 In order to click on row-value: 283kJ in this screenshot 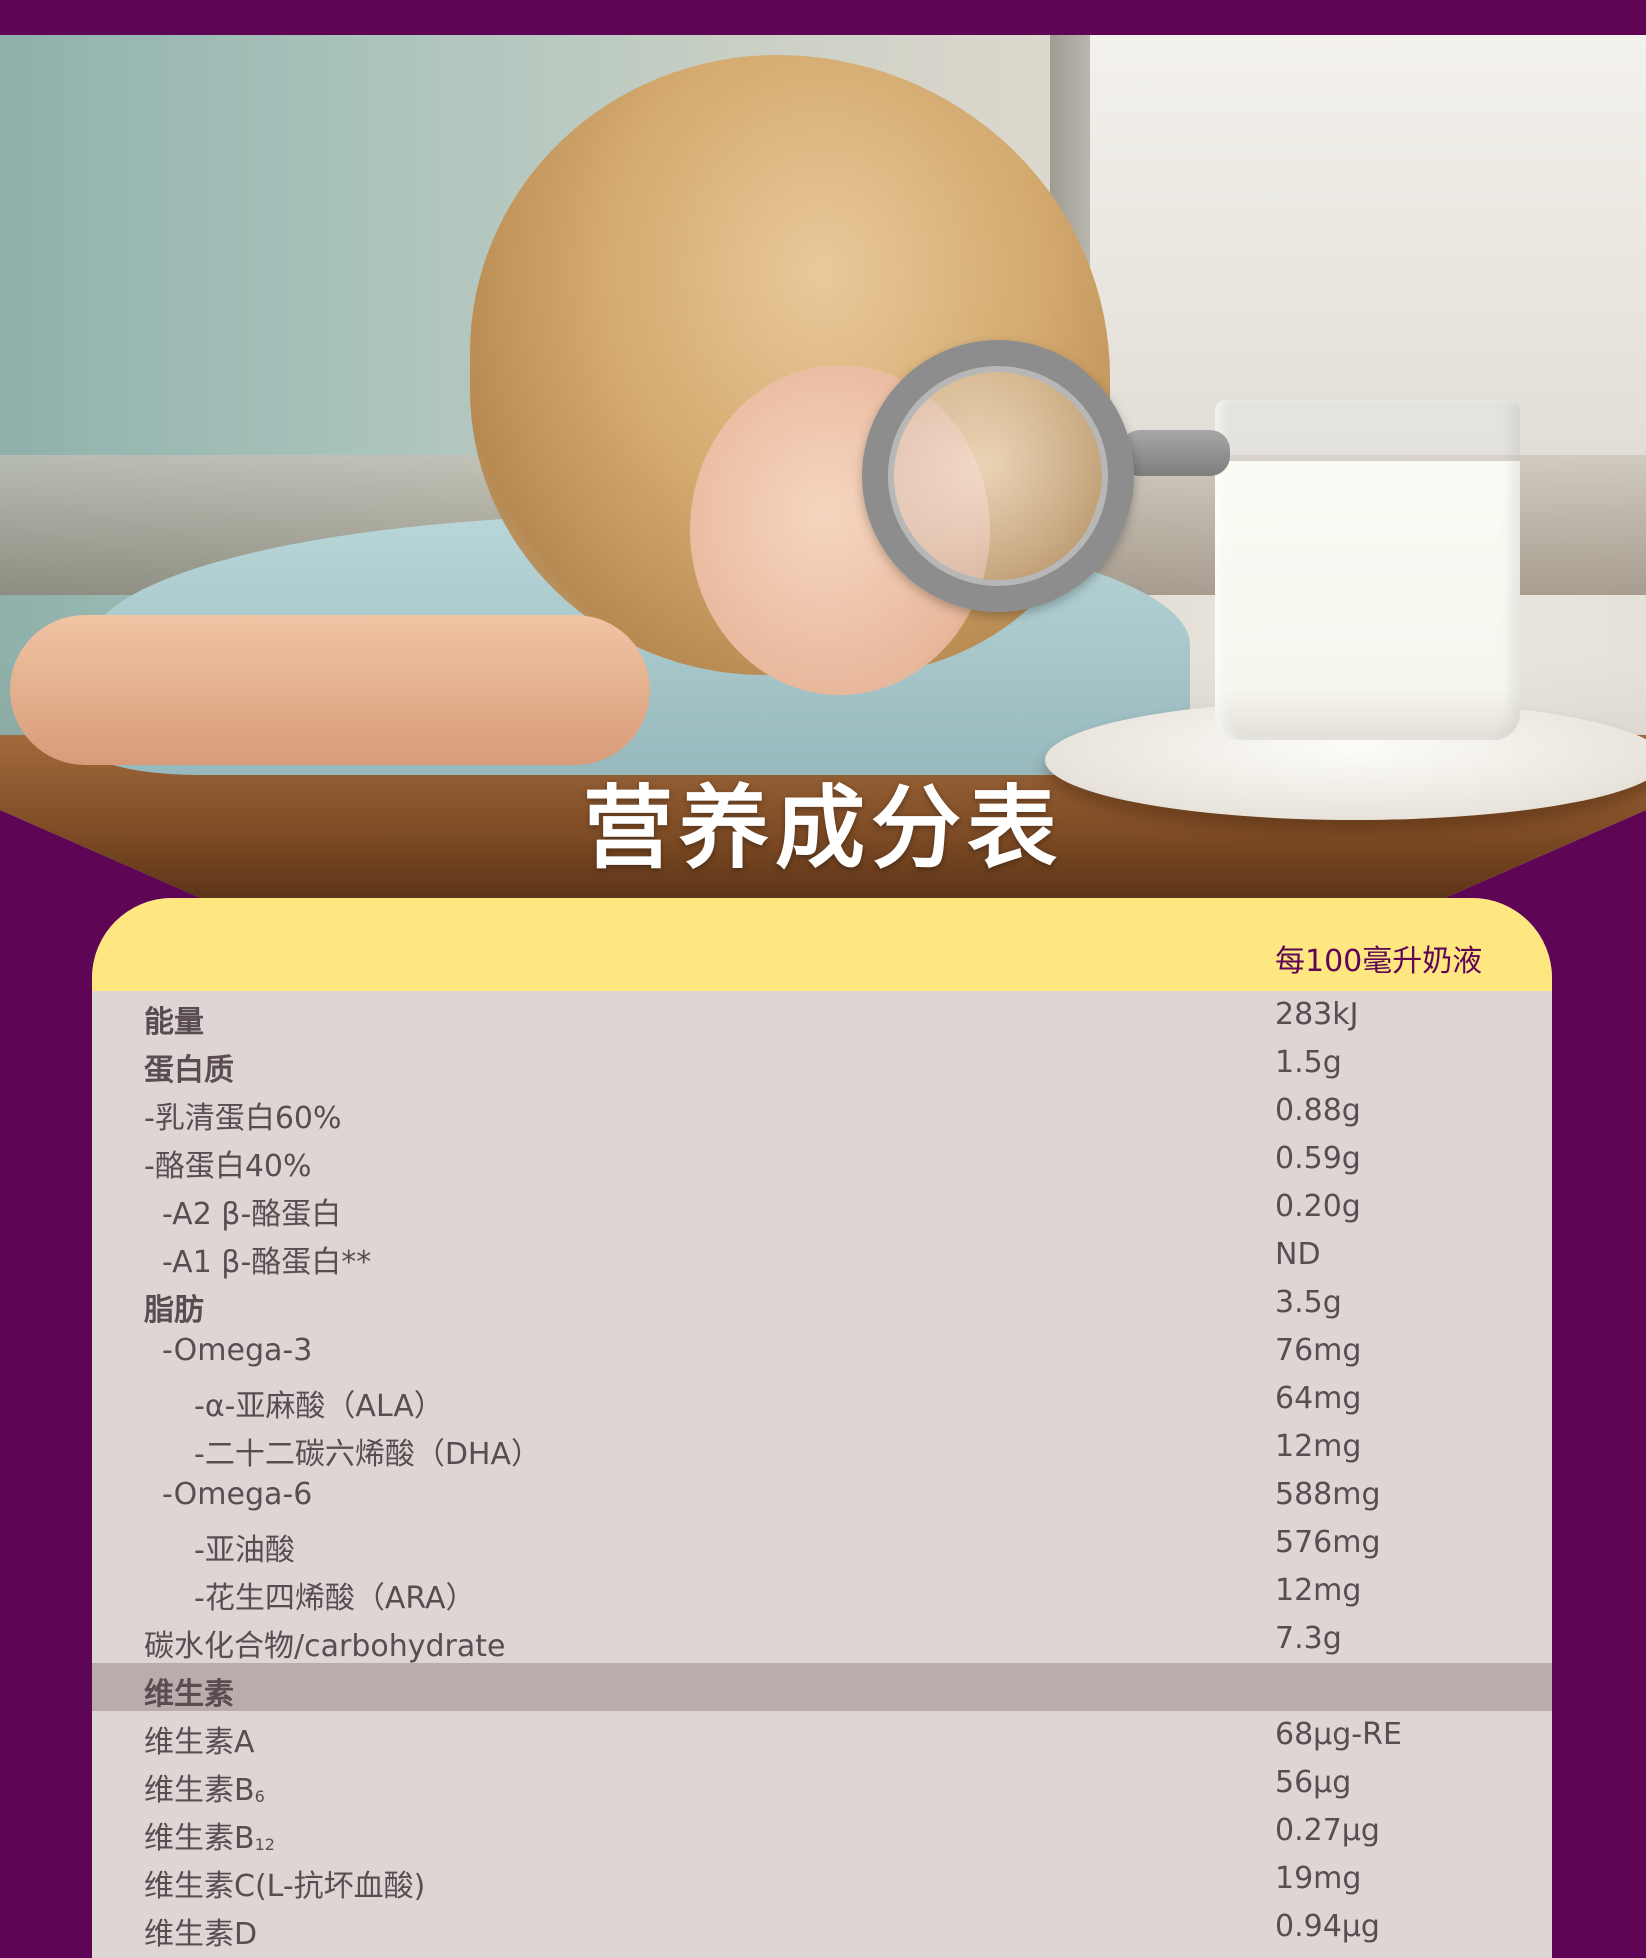, I will do `click(1317, 1014)`.